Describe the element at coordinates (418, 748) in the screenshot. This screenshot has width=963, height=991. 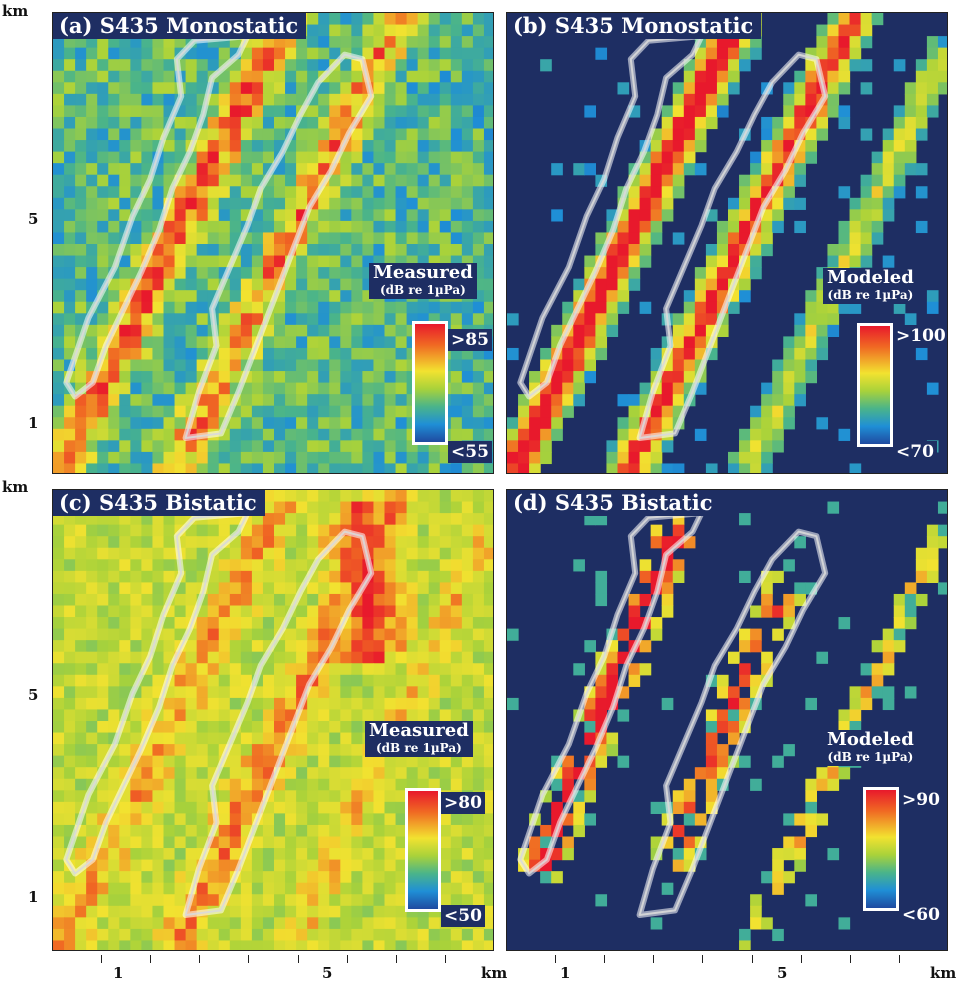
I see `legend-c-units: (dB re 1µPa)` at that location.